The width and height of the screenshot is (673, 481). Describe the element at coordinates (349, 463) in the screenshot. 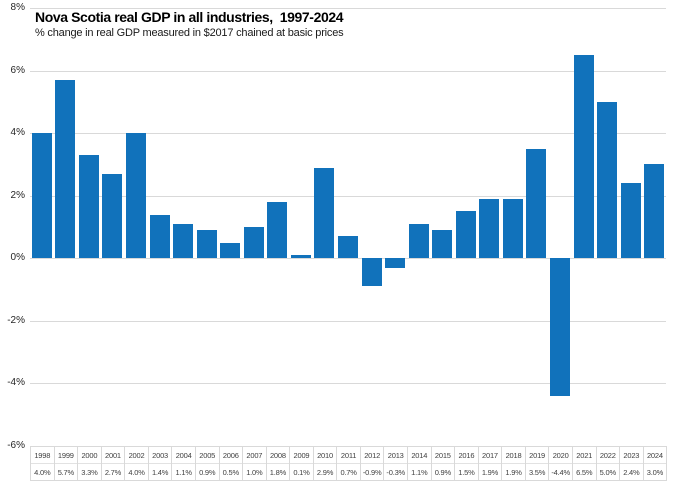

I see `table-cell-2011: 2011 0.7%` at that location.